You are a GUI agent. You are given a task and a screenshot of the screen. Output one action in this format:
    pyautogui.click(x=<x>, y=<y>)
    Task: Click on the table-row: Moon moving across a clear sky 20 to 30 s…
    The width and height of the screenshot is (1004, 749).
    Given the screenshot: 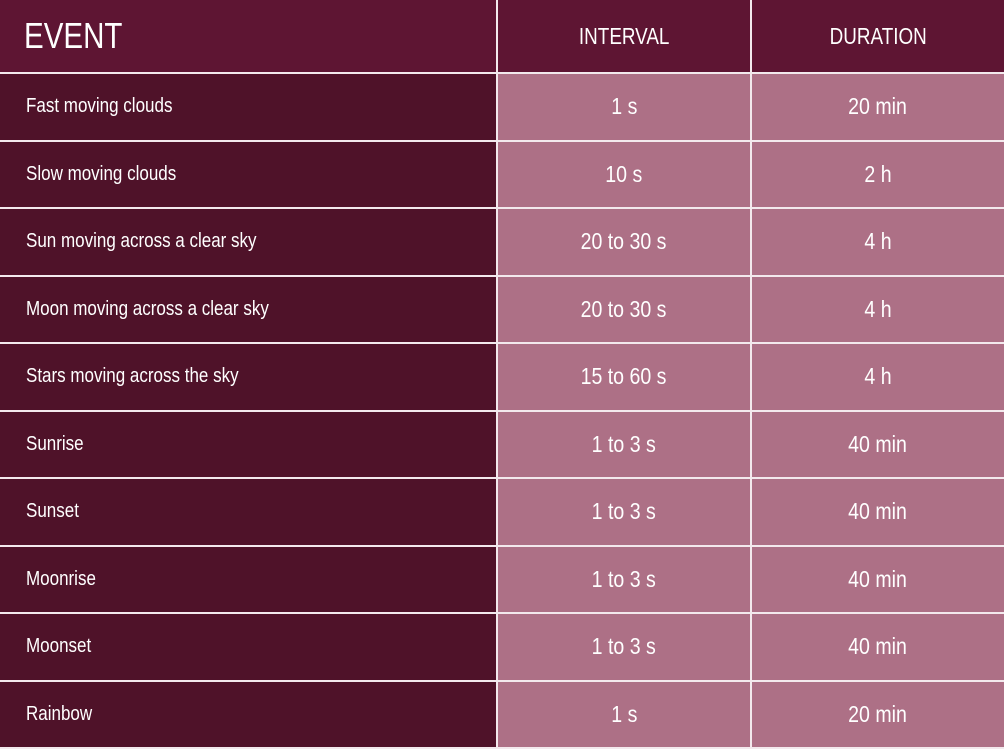 What is the action you would take?
    pyautogui.click(x=502, y=309)
    